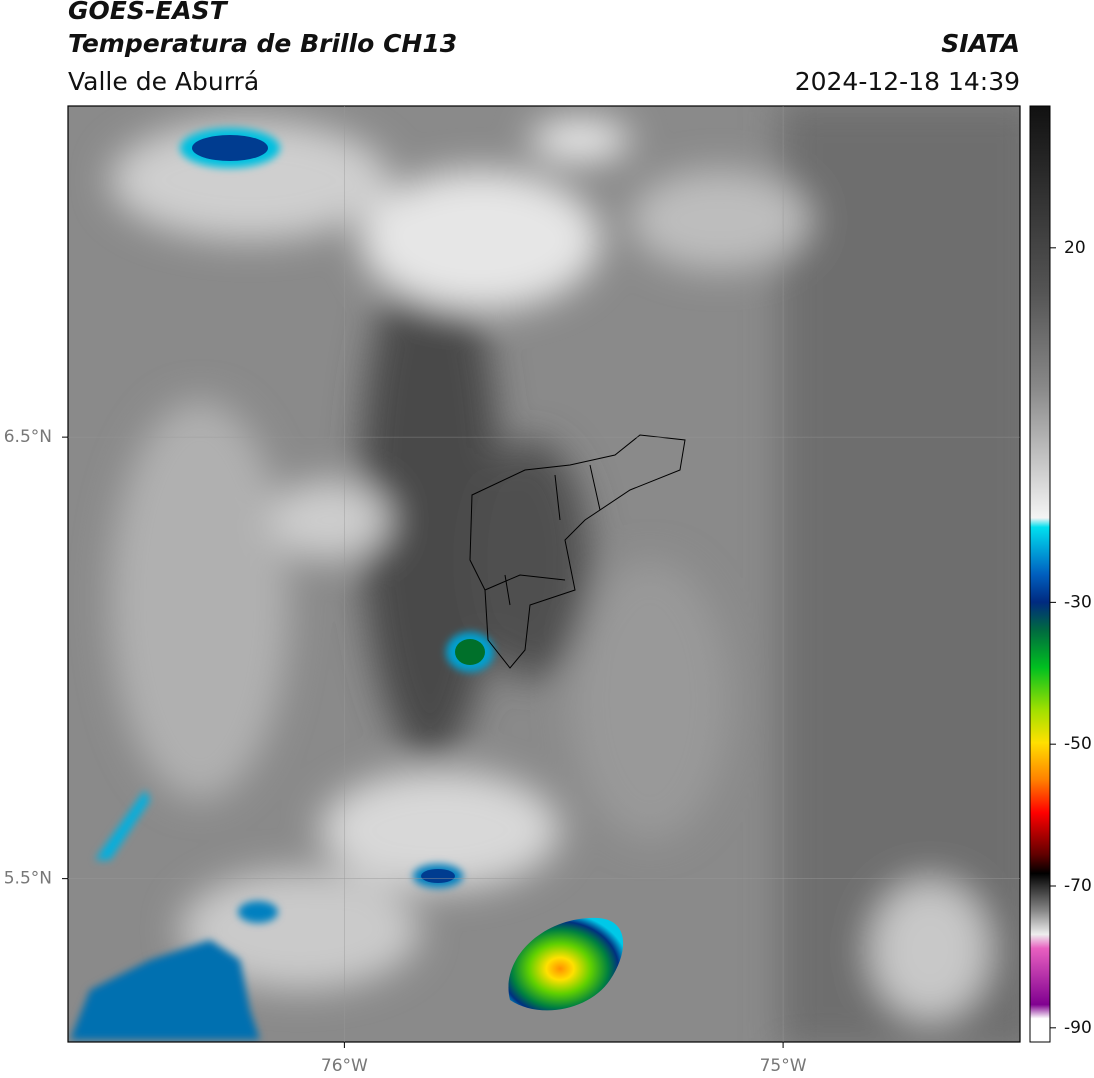  What do you see at coordinates (1078, 744) in the screenshot?
I see `colorbar-tick-label: -50` at bounding box center [1078, 744].